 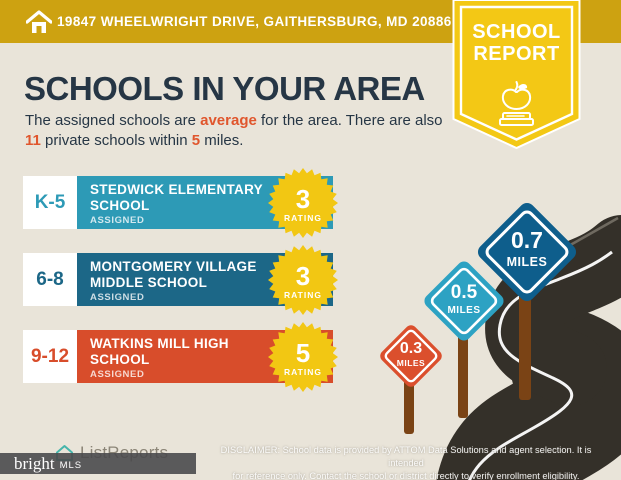 I want to click on summary-part: miles., so click(x=222, y=140).